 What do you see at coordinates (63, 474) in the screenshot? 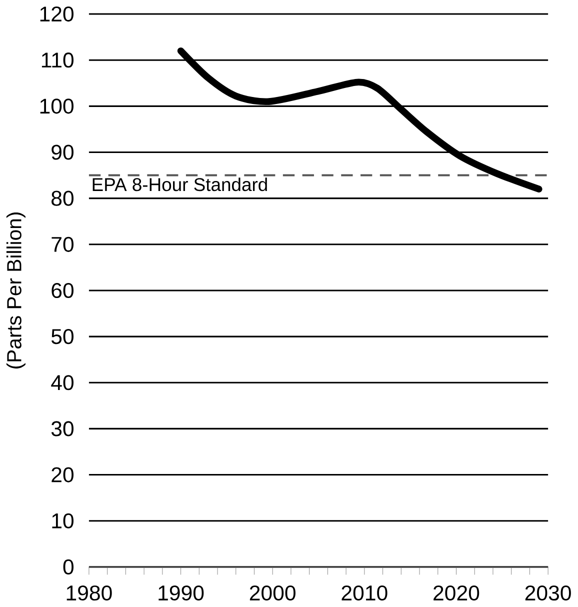
I see `y-tick-label: 20` at bounding box center [63, 474].